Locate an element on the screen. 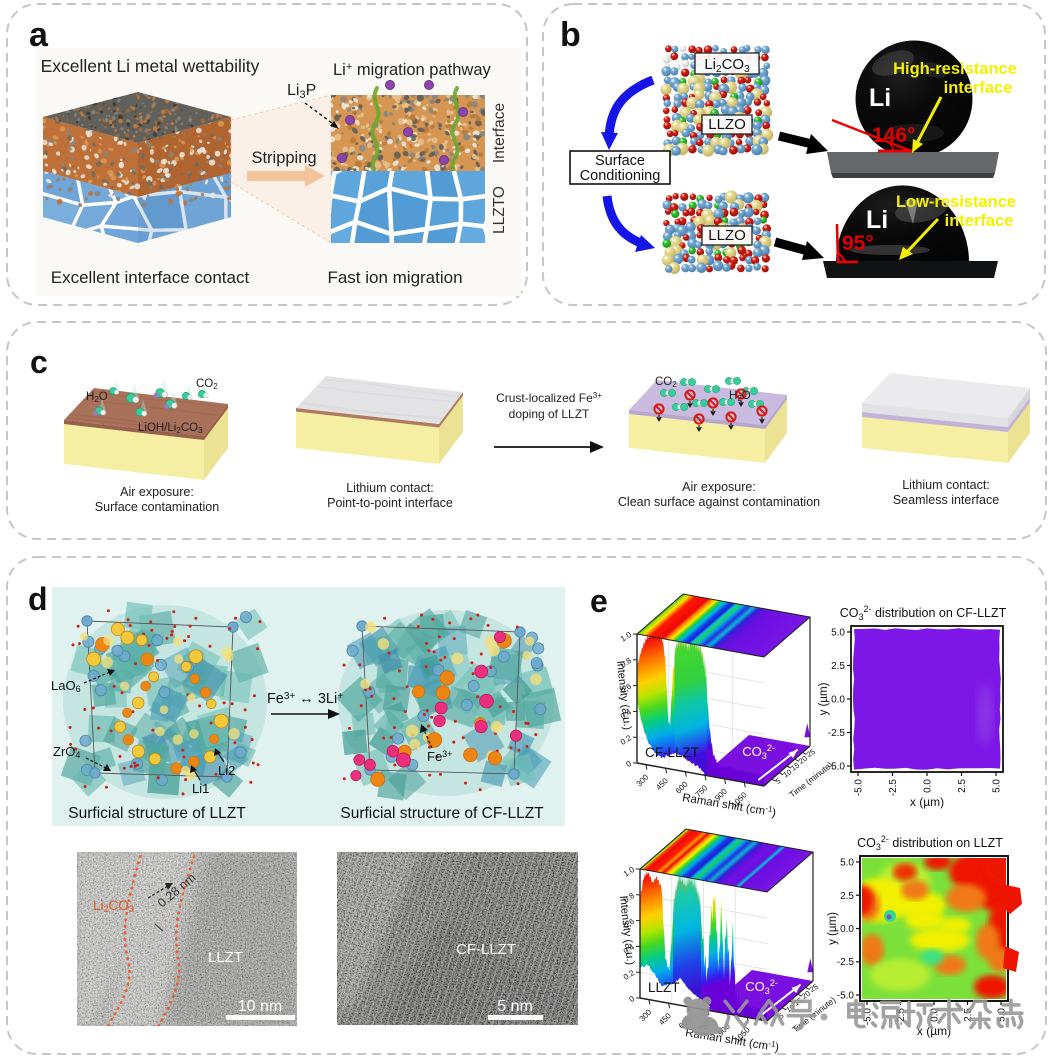 This screenshot has width=1051, height=1061. svg-text: Stripping is located at coordinates (283, 158).